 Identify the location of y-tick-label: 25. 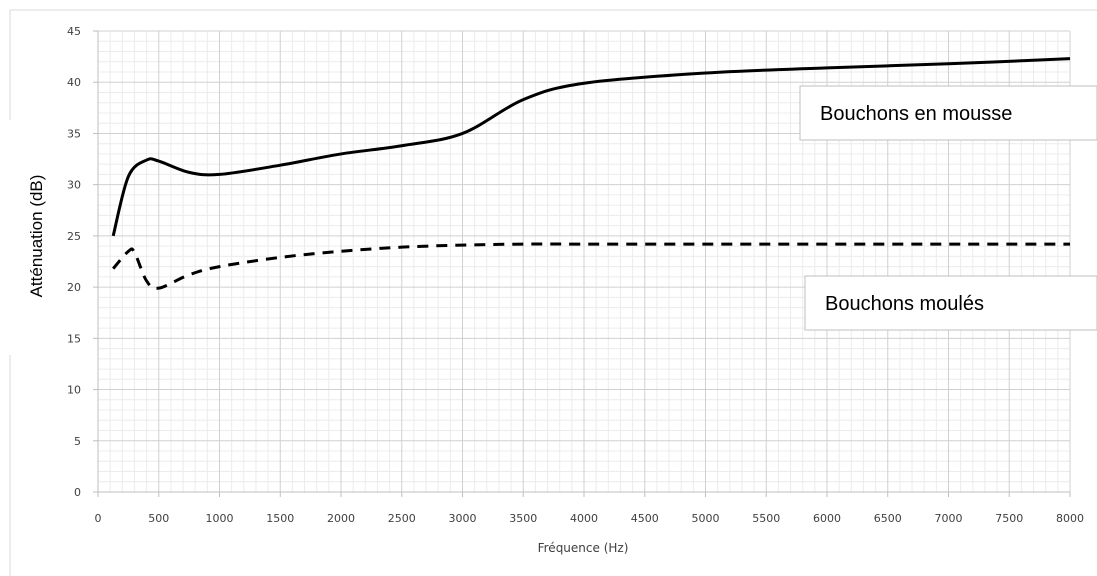
(74, 236).